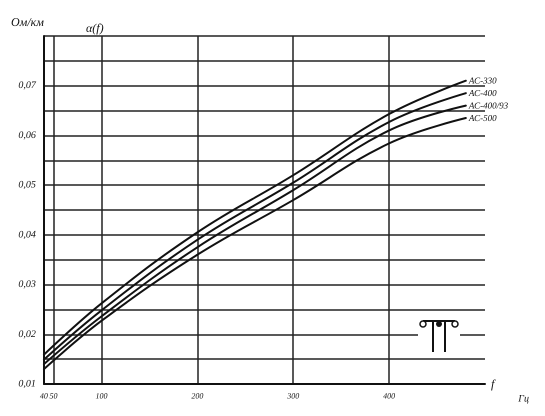  Describe the element at coordinates (27, 86) in the screenshot. I see `y-tick-label: 0,07` at that location.